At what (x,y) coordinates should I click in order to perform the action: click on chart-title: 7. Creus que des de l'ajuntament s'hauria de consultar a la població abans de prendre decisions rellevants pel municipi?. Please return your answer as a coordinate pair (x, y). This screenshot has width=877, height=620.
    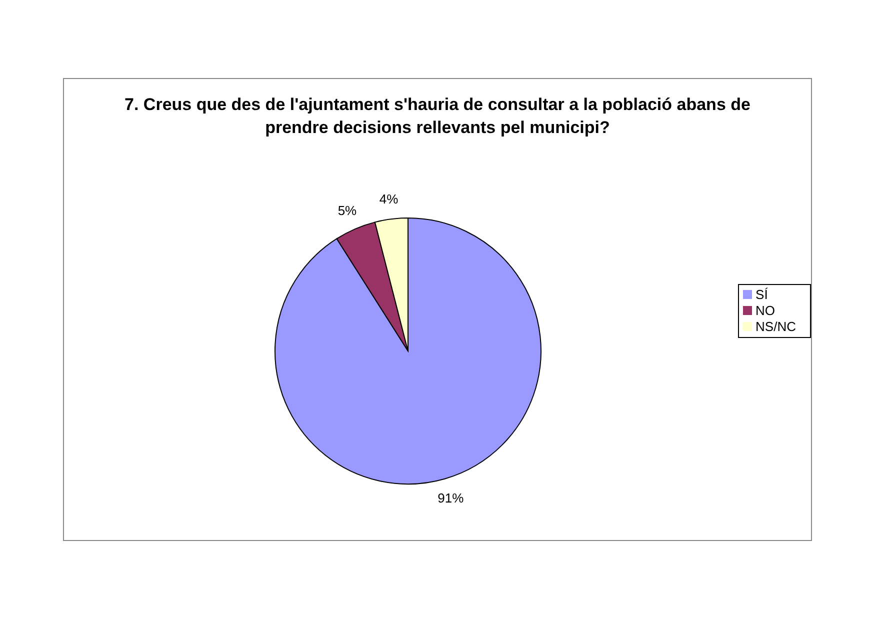
    Looking at the image, I should click on (437, 116).